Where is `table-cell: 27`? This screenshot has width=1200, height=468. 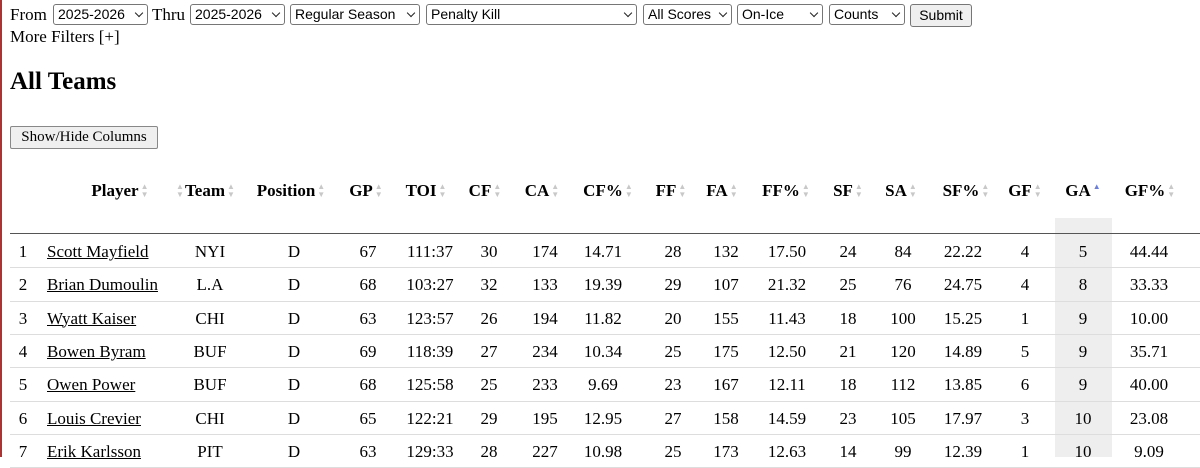 table-cell: 27 is located at coordinates (489, 351).